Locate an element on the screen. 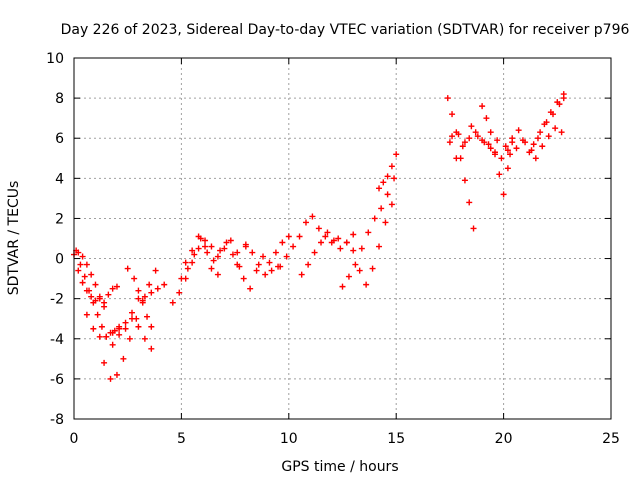 This screenshot has width=640, height=480. x-tick-label: 0 is located at coordinates (74, 439).